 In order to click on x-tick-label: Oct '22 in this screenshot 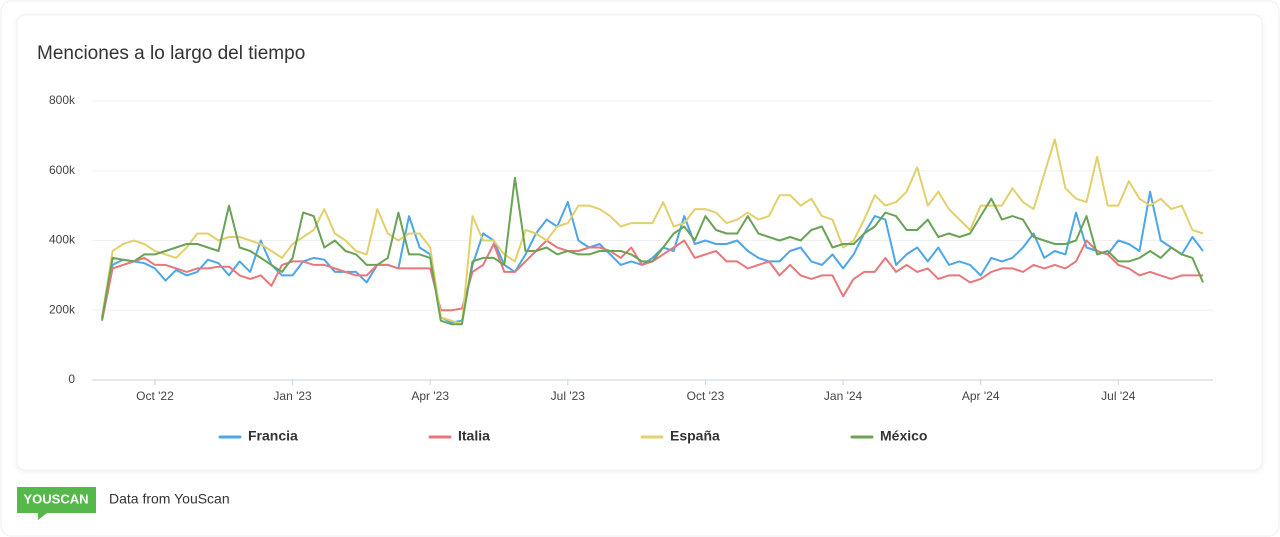, I will do `click(155, 396)`.